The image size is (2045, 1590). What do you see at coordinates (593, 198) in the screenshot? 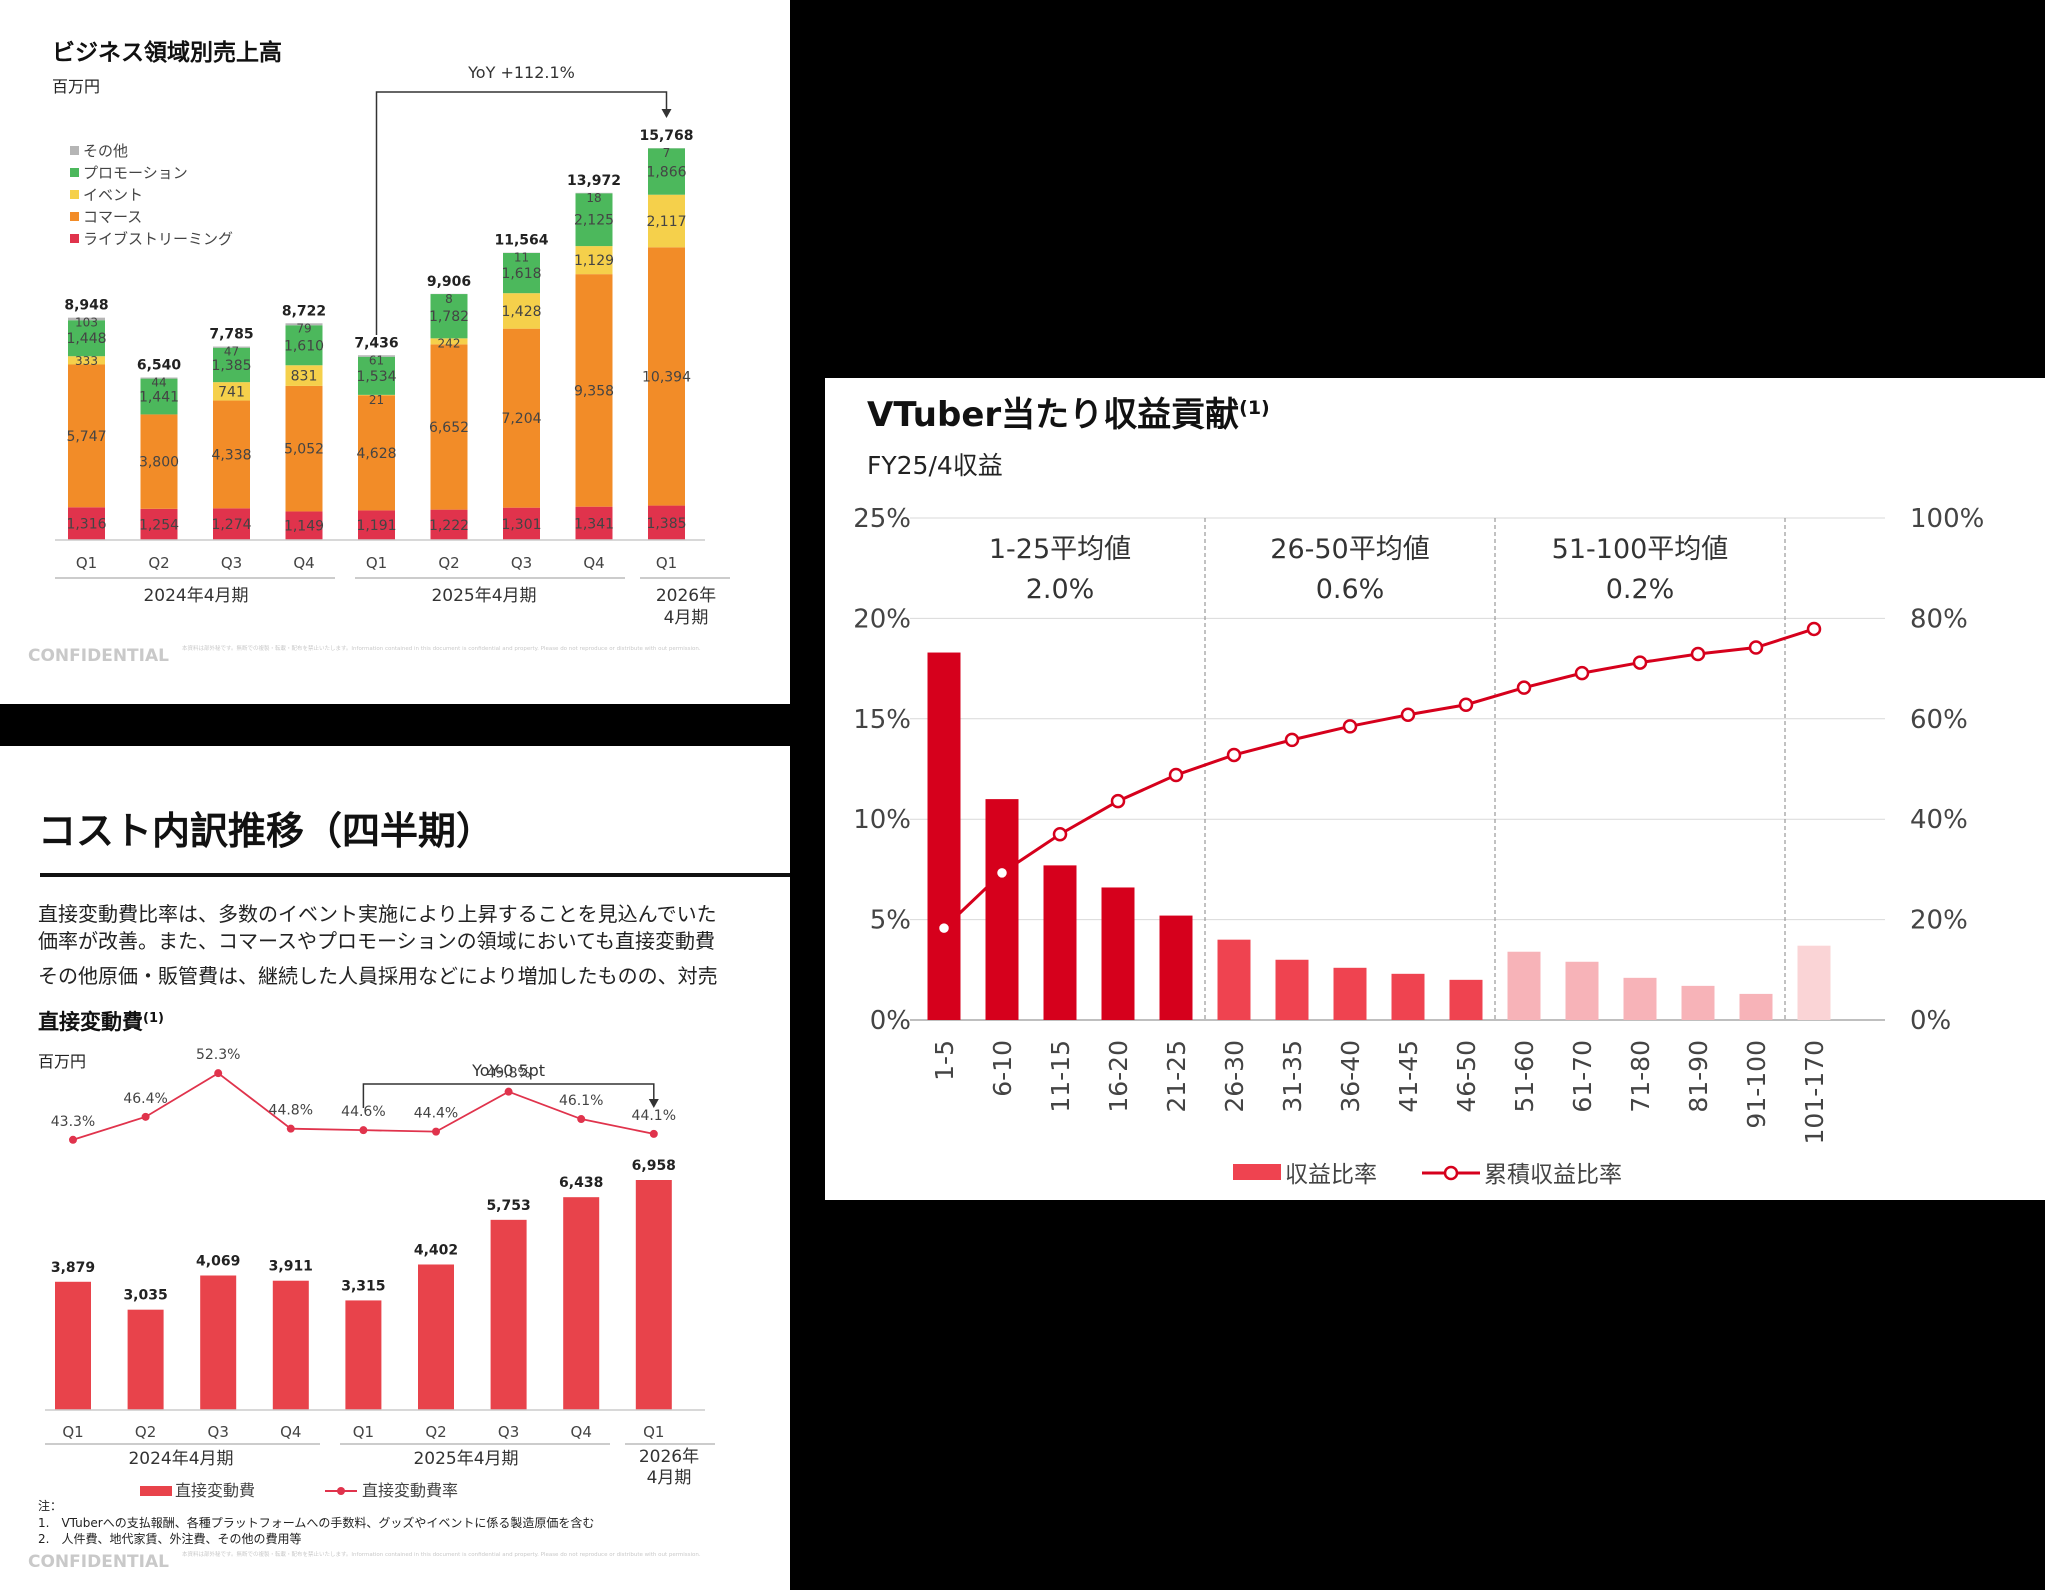
I see `revenue-segment-label: 18` at bounding box center [593, 198].